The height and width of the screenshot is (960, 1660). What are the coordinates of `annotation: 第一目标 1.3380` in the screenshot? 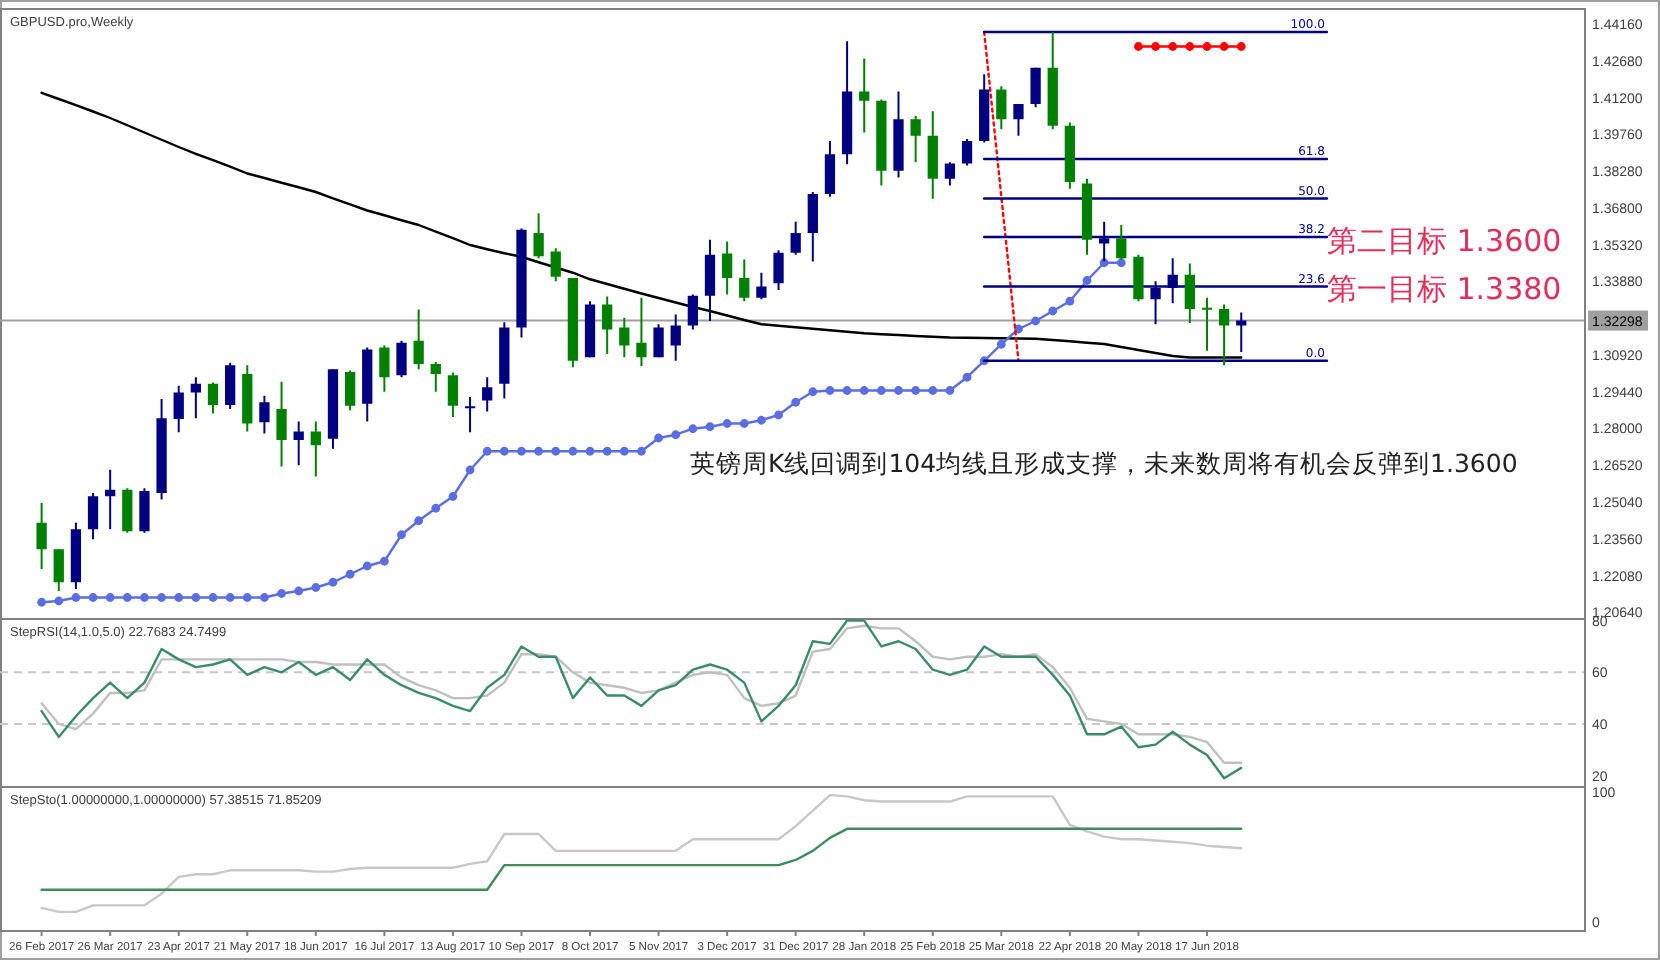 It's located at (1444, 288).